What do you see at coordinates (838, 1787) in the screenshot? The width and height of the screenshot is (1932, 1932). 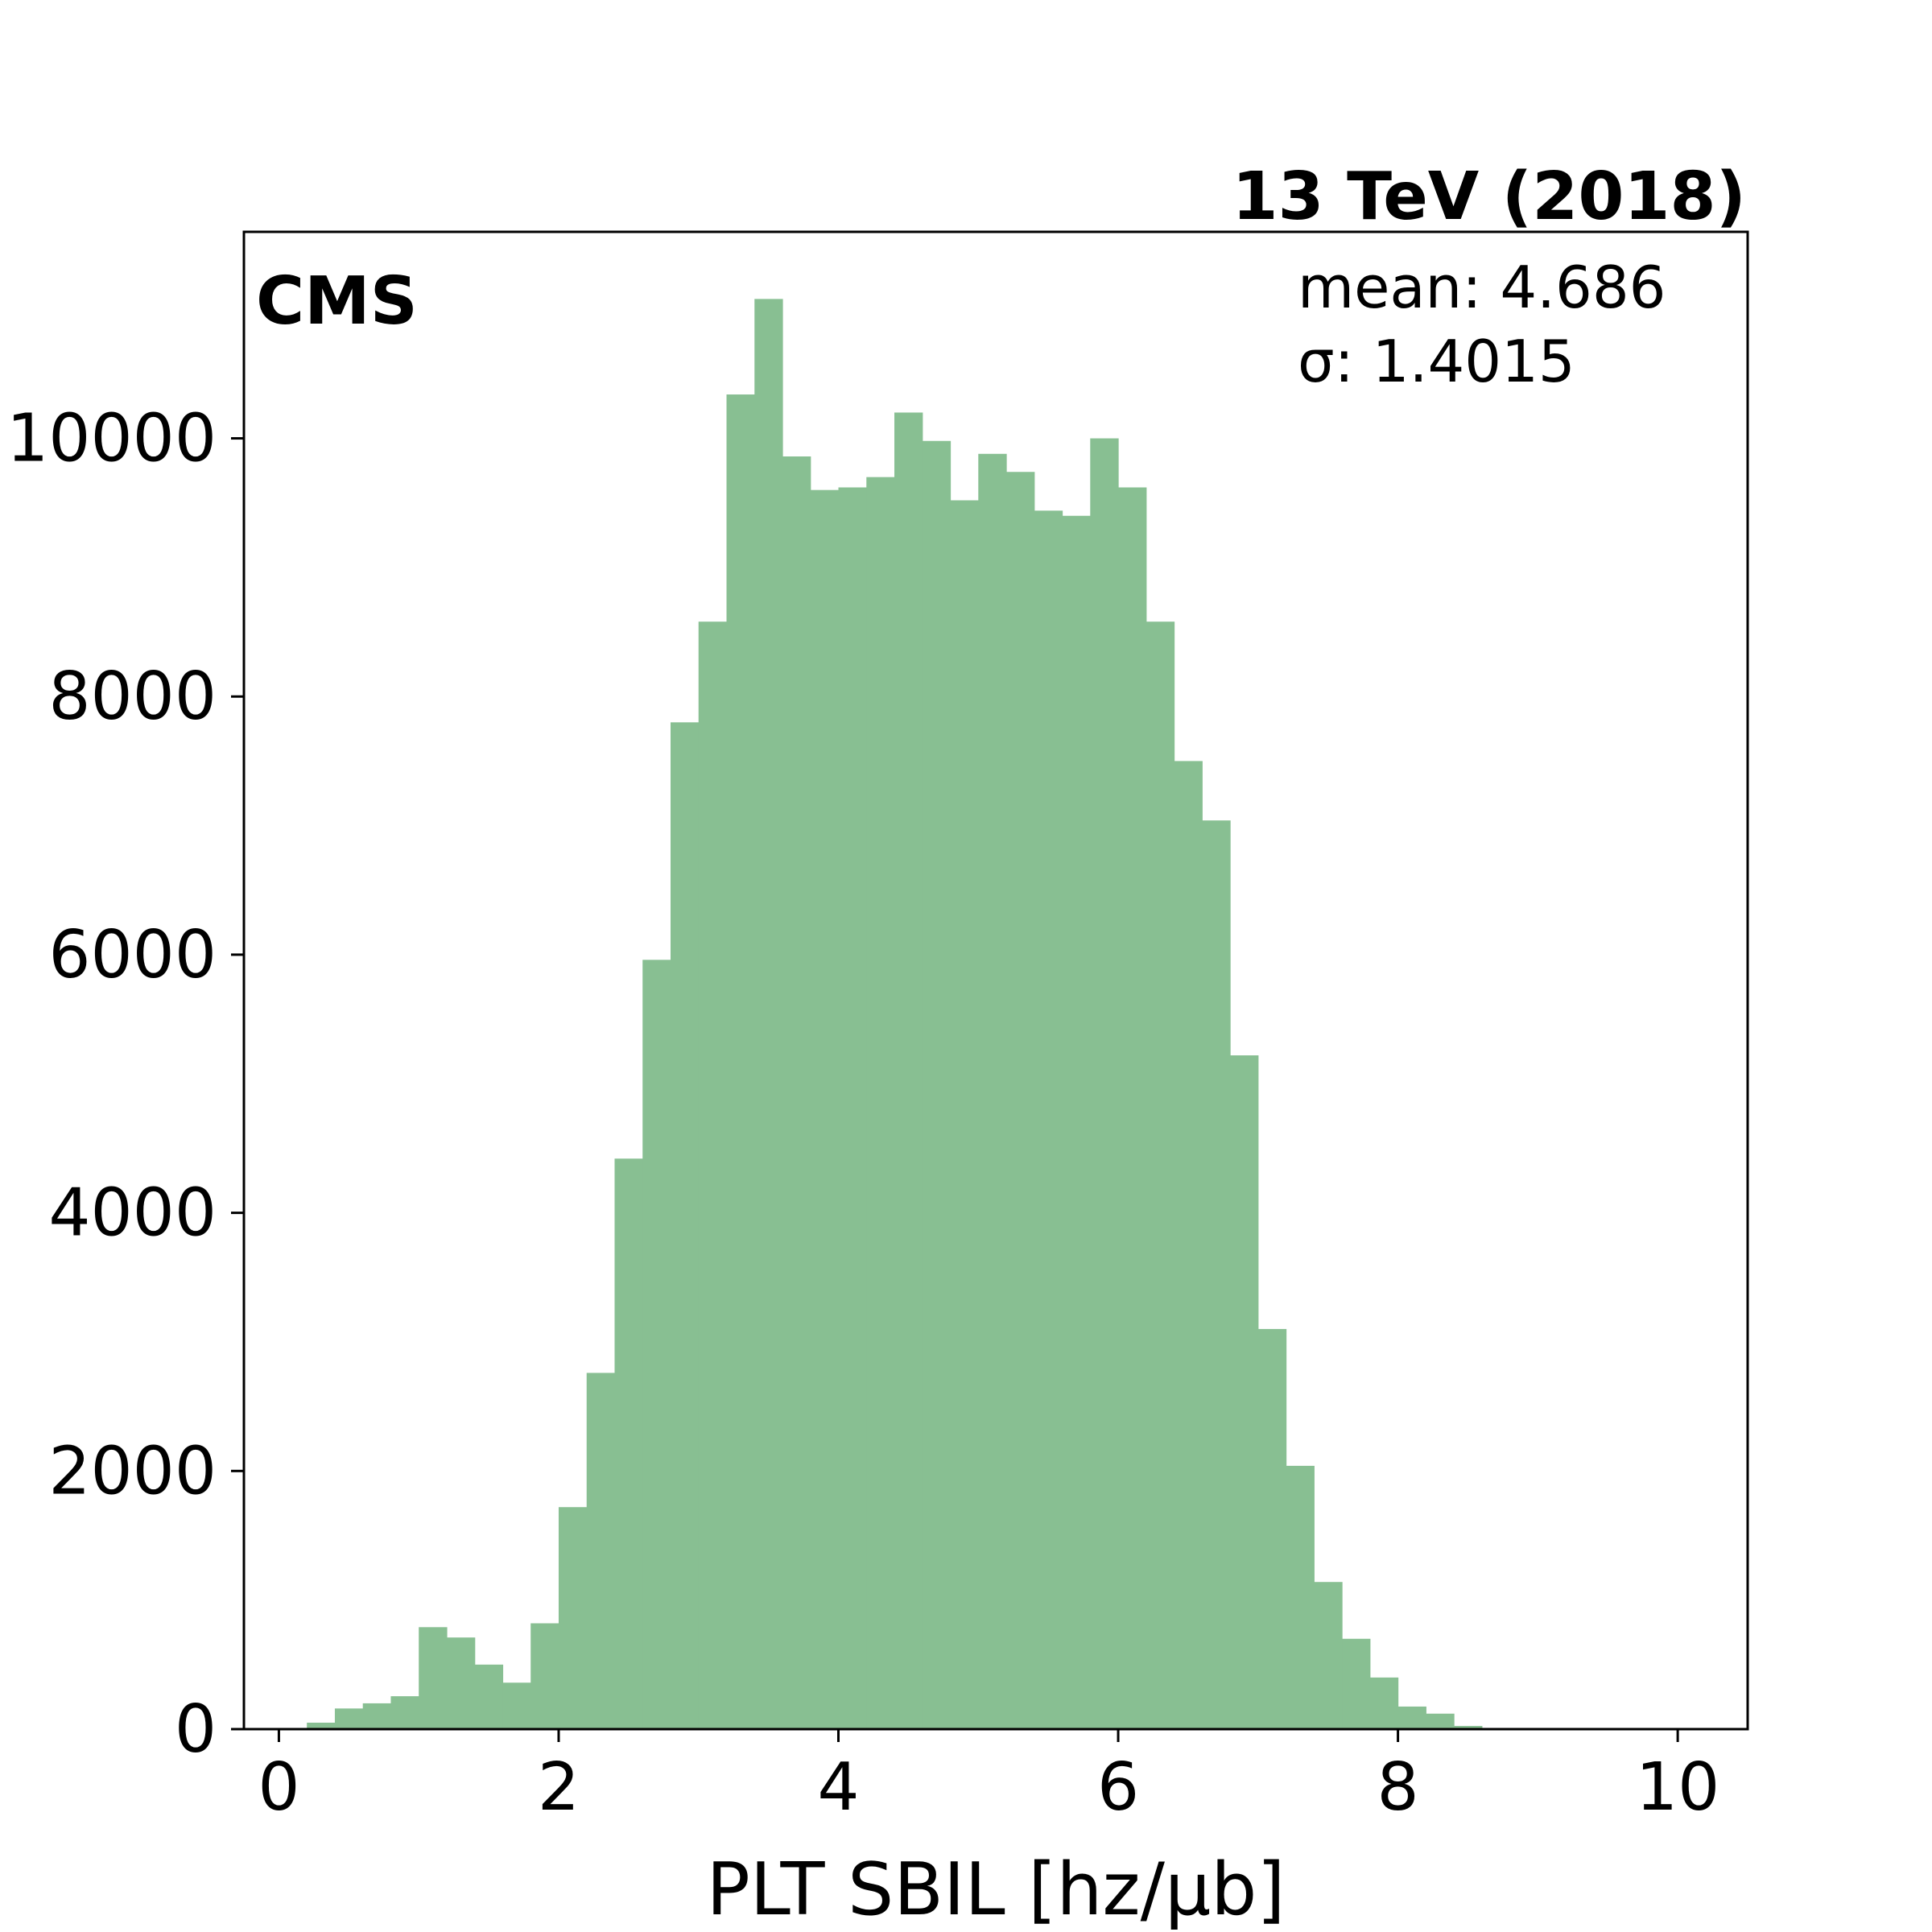 I see `x-tick-label: 4` at bounding box center [838, 1787].